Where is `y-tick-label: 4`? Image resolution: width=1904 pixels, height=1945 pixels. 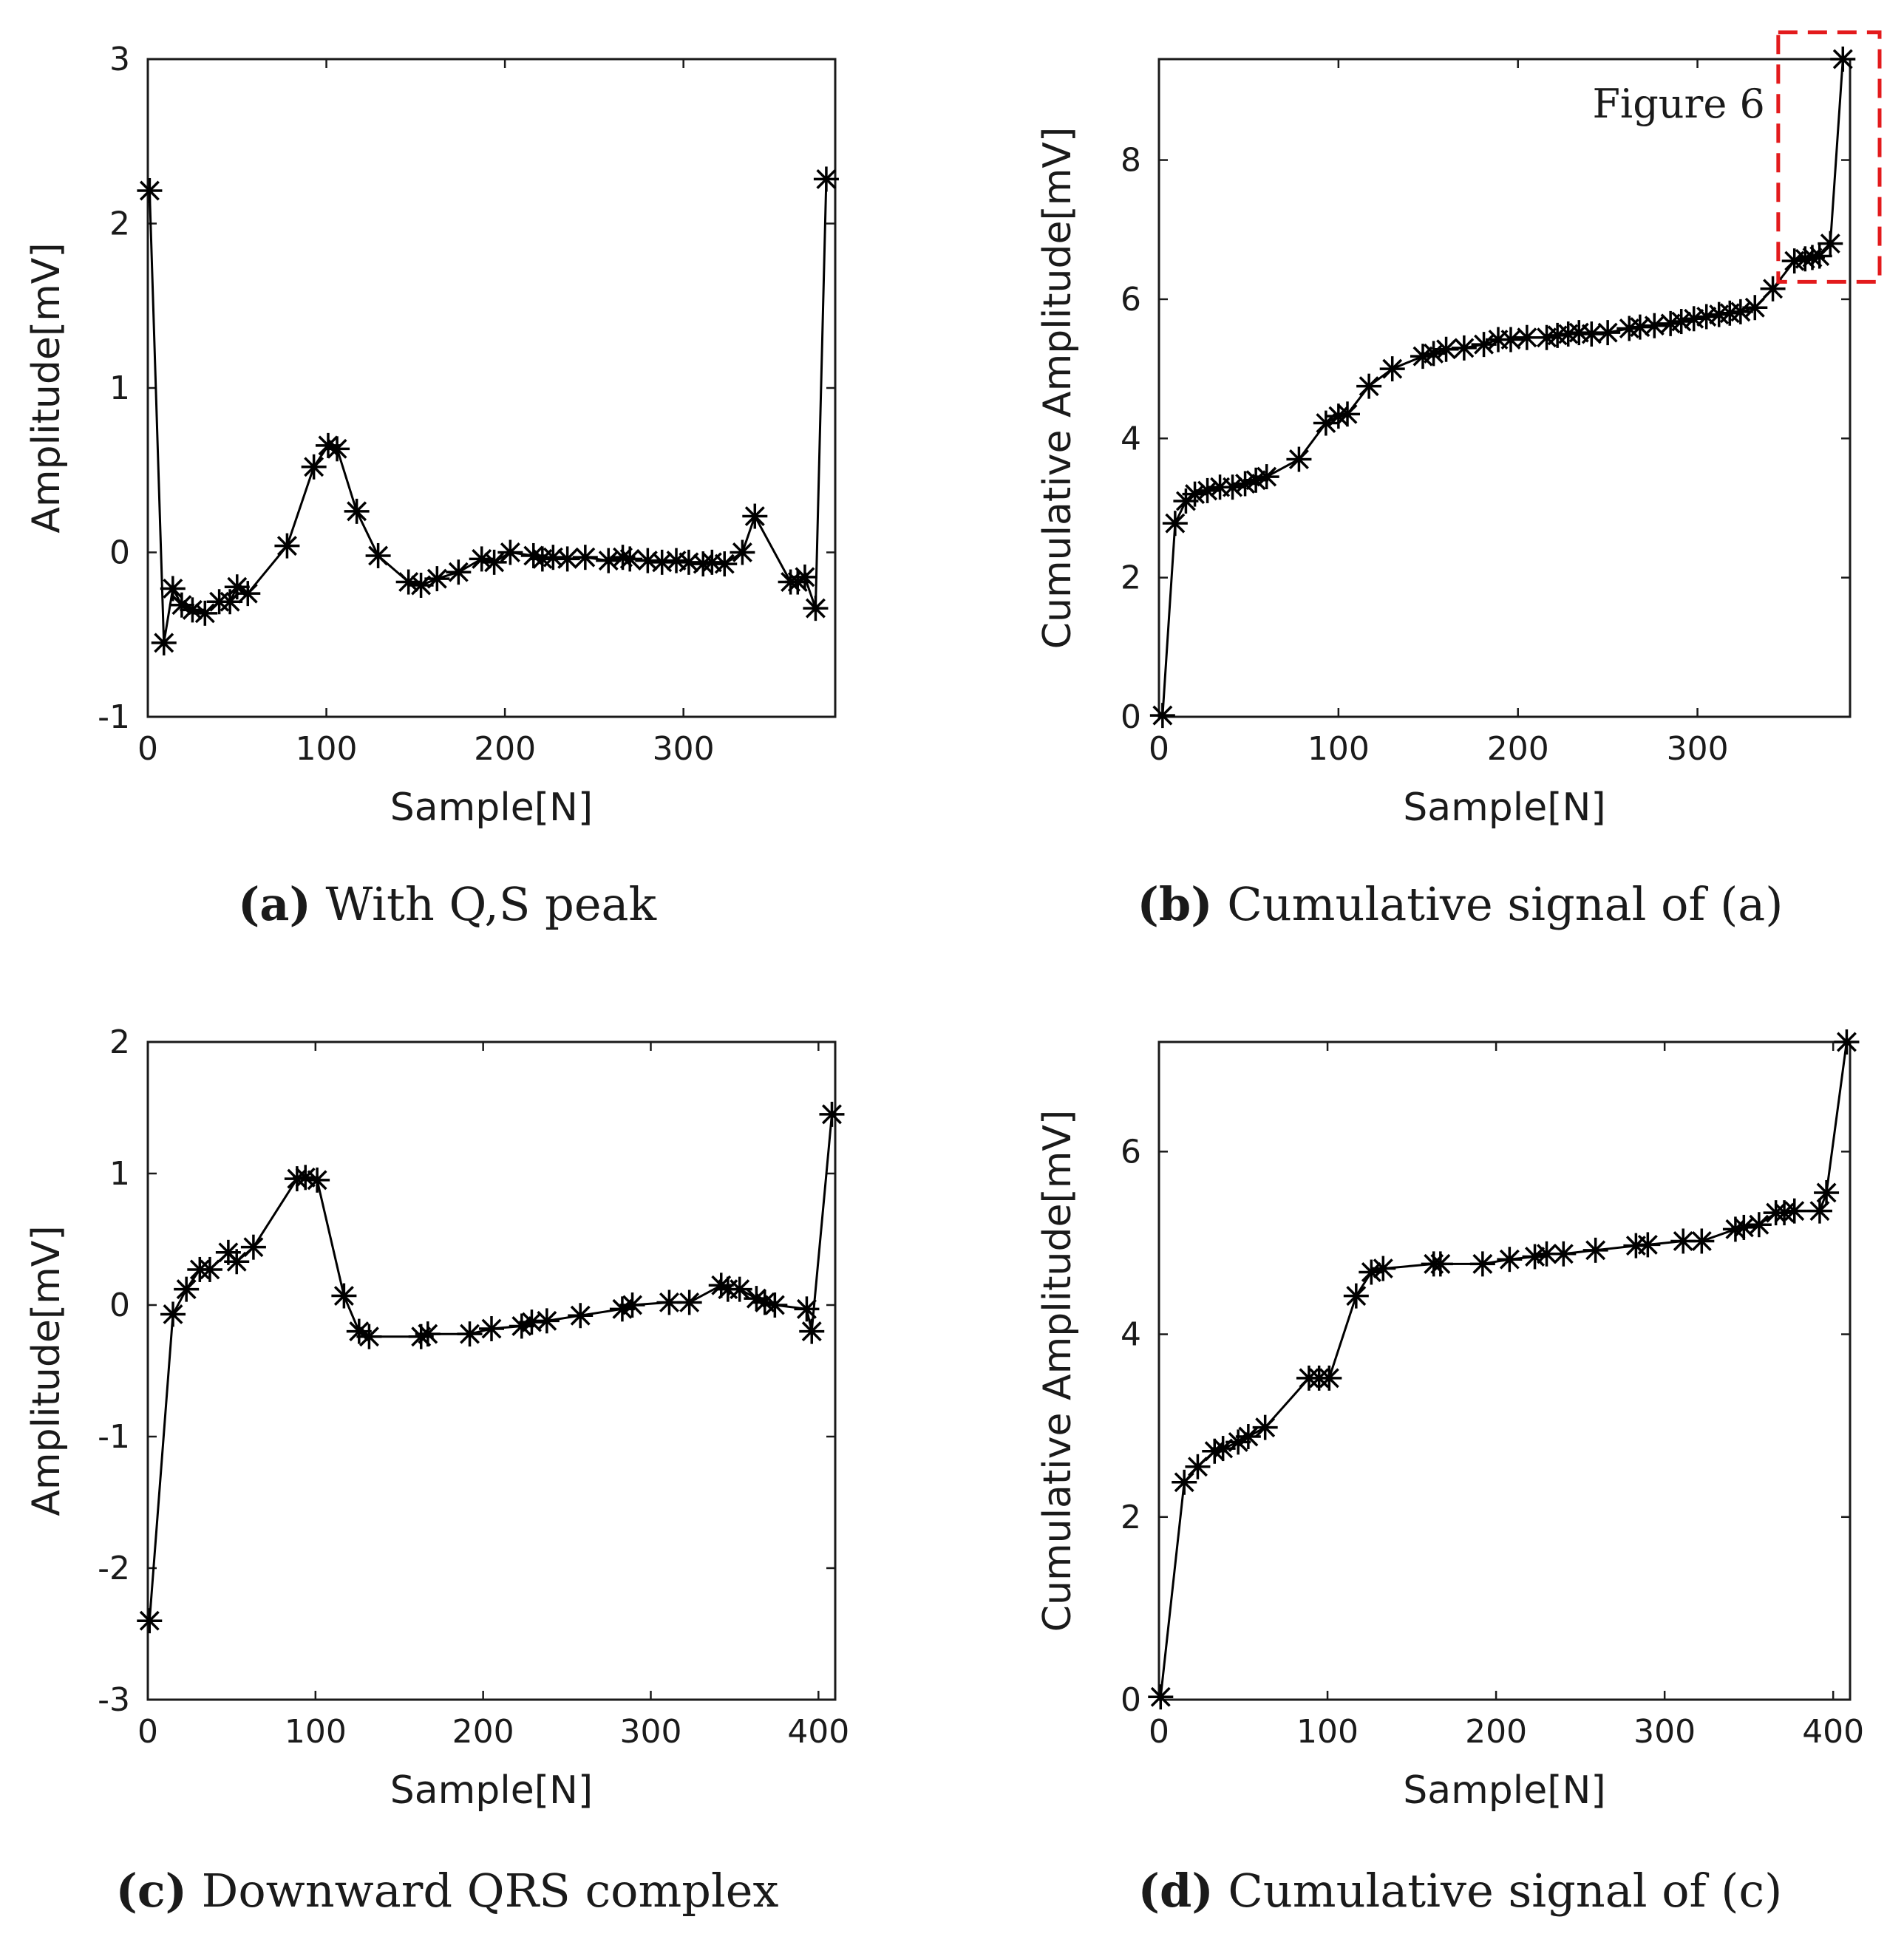 y-tick-label: 4 is located at coordinates (1131, 1335).